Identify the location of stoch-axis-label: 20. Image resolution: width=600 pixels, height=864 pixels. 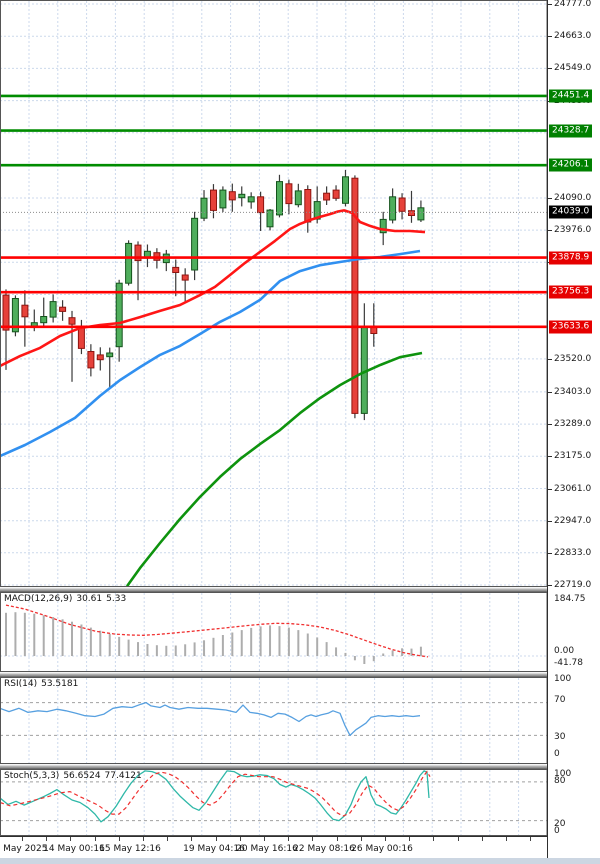
(560, 824).